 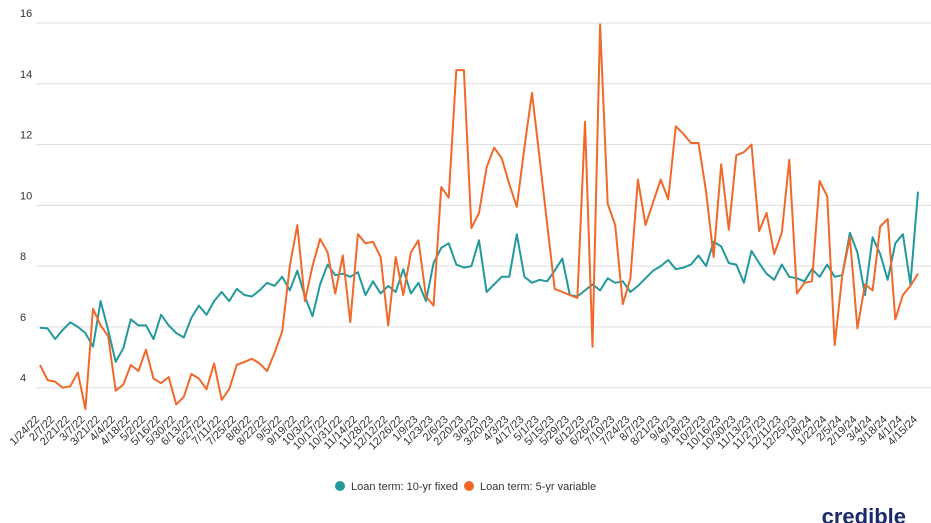 What do you see at coordinates (538, 487) in the screenshot?
I see `legend-label: Loan term: 5-yr variable` at bounding box center [538, 487].